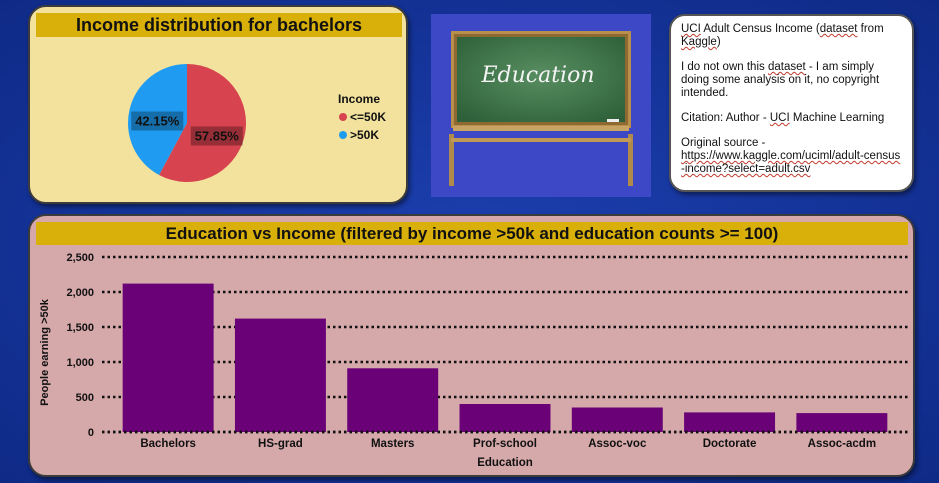  I want to click on y-tick-label-0: 0, so click(91, 433).